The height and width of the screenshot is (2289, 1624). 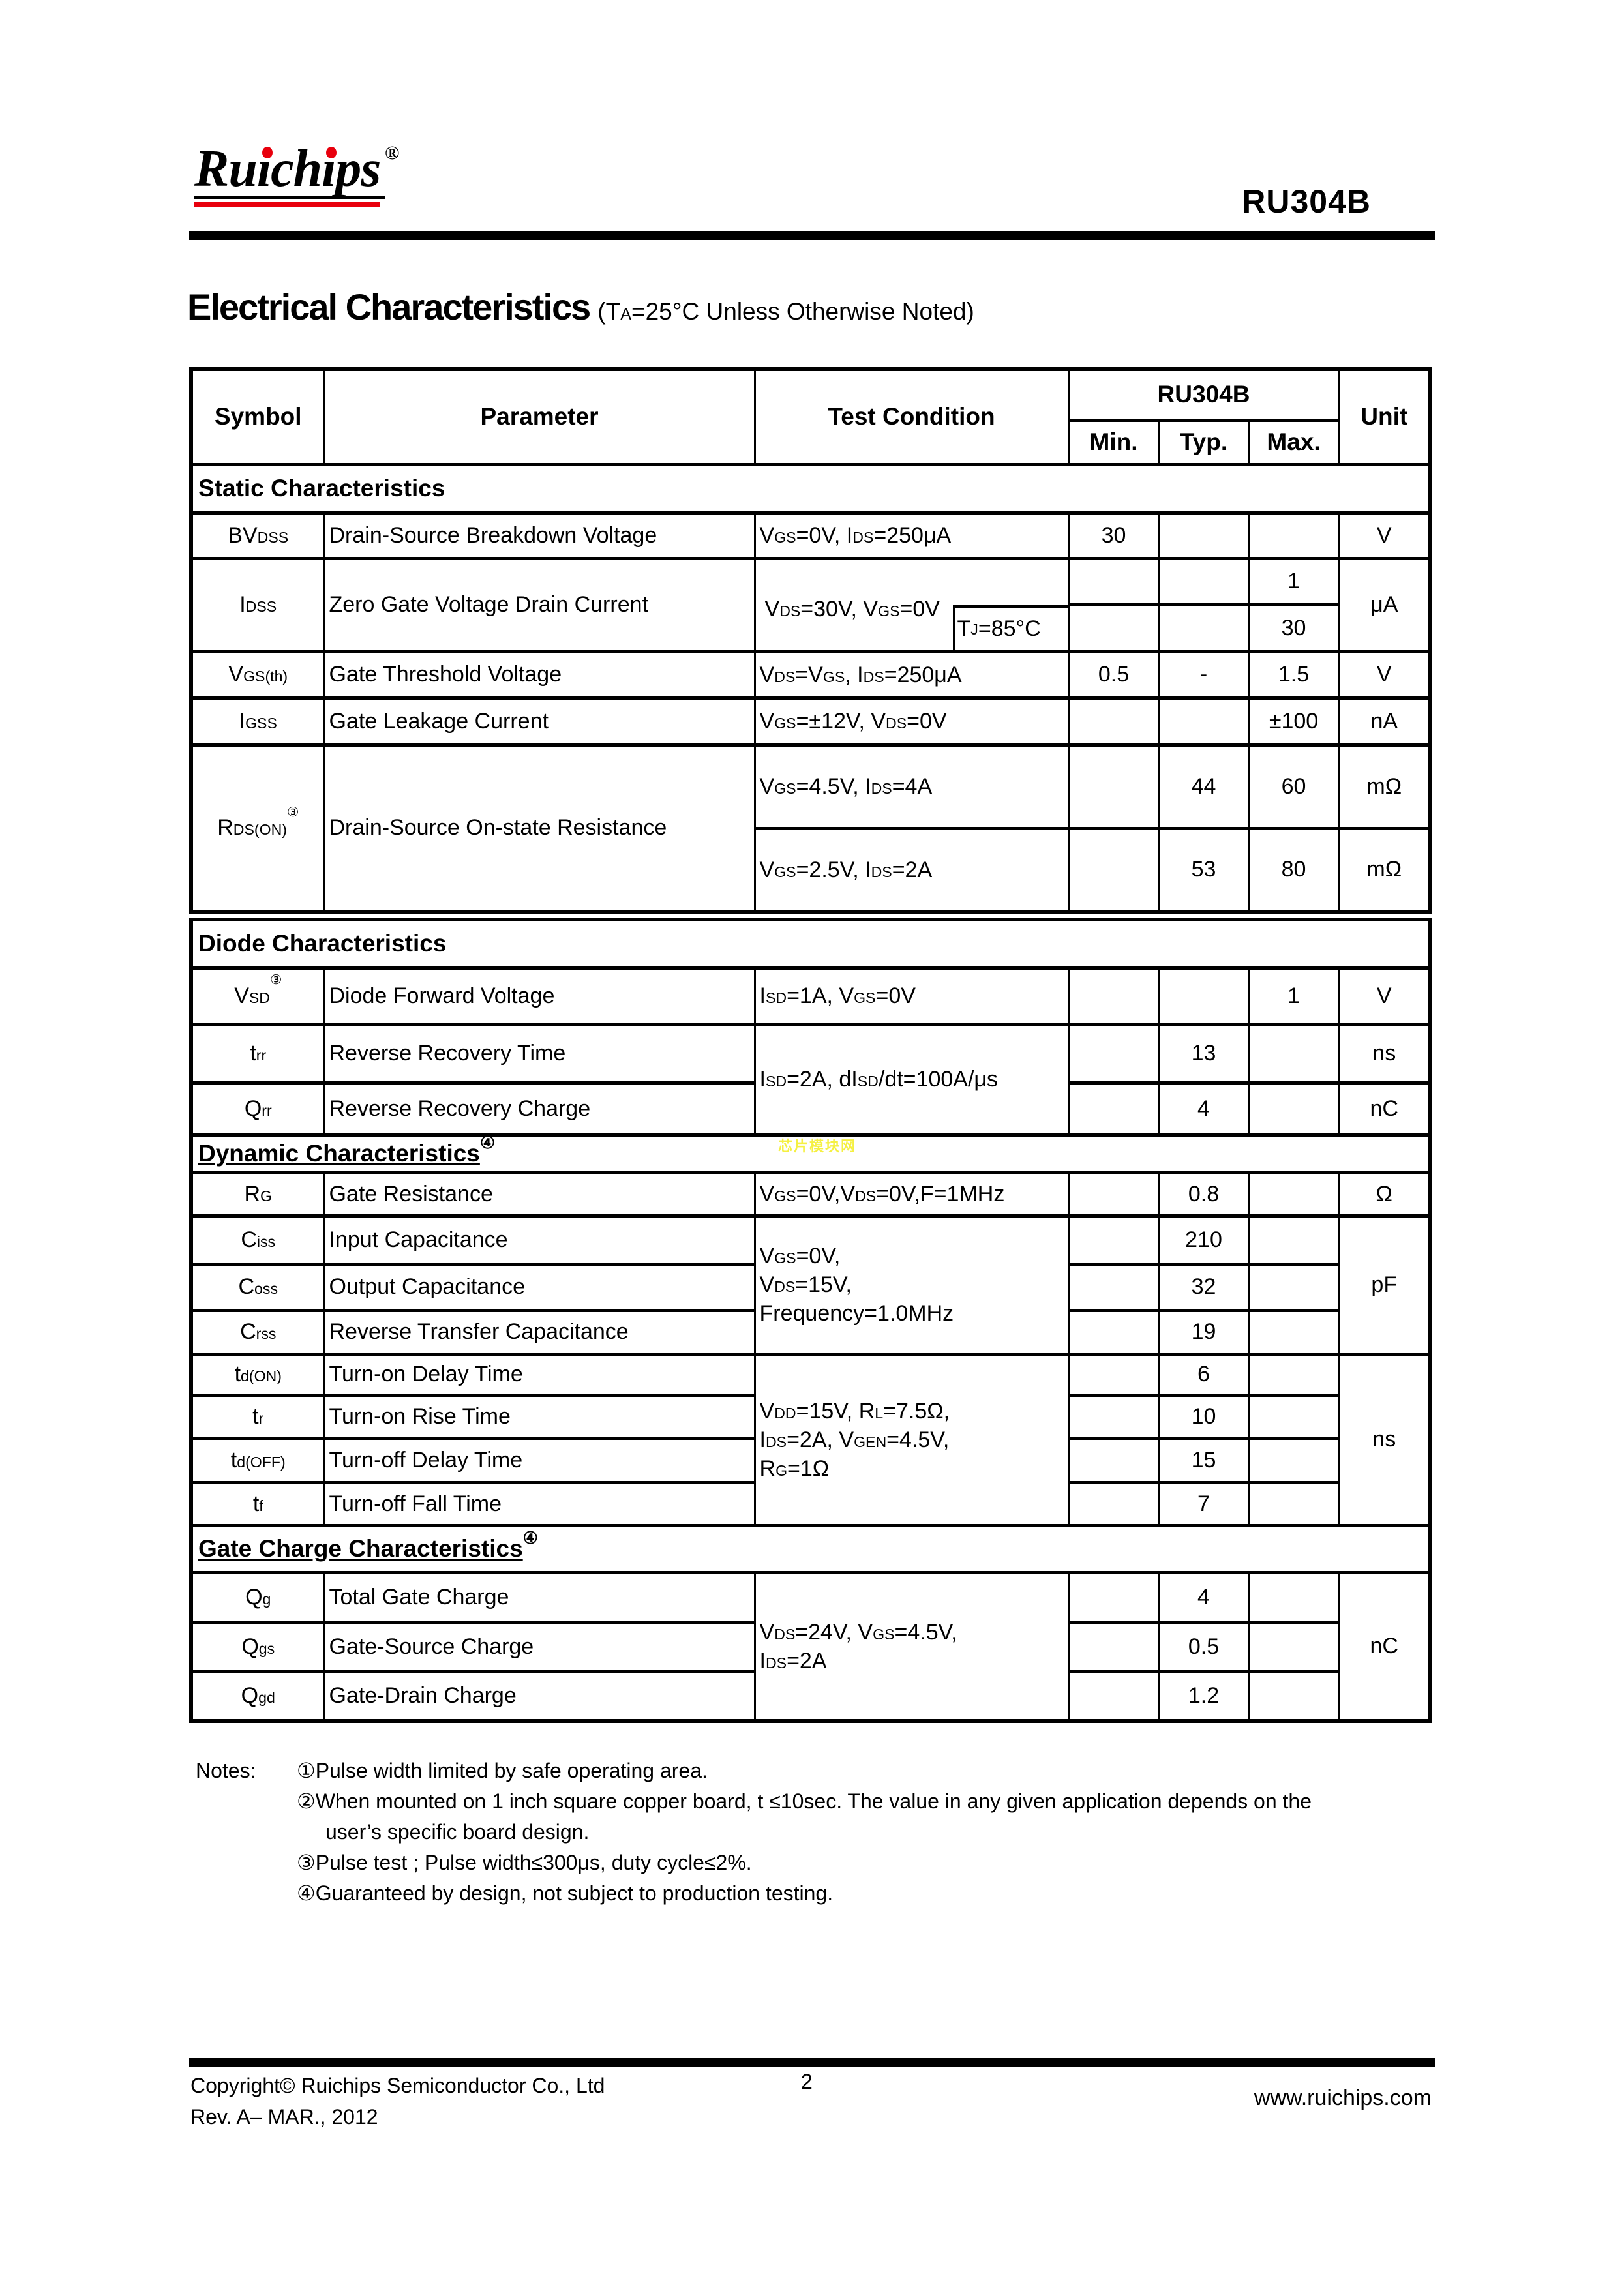 I want to click on tf-max, so click(x=1293, y=1503).